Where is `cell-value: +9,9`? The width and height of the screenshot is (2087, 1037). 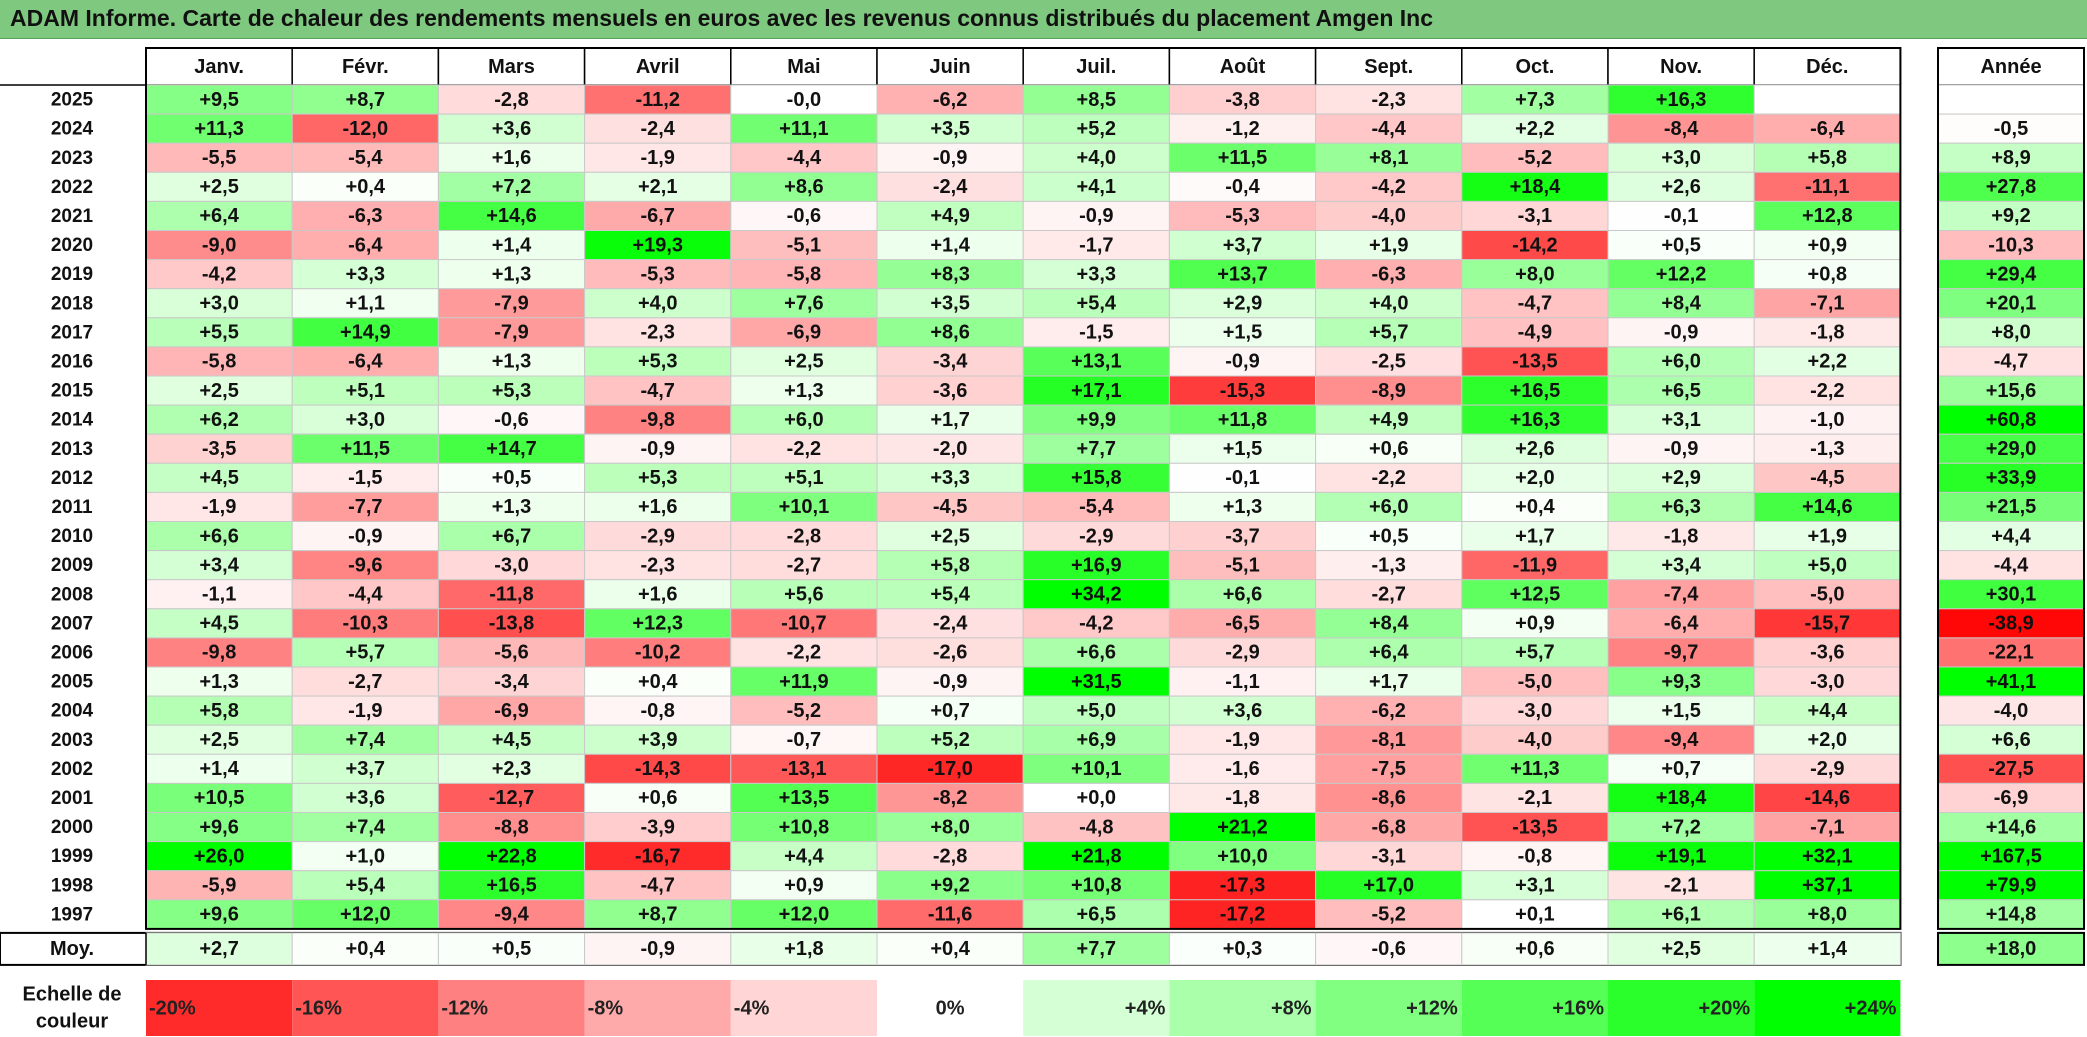 cell-value: +9,9 is located at coordinates (1096, 420).